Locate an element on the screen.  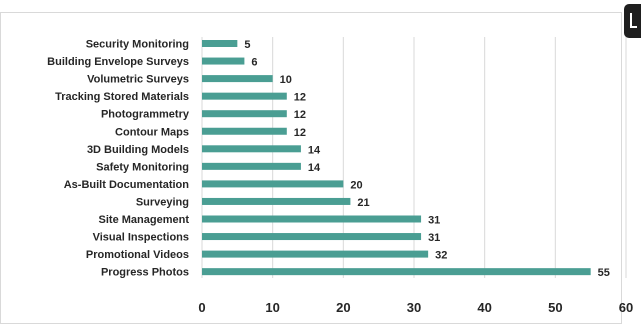
category-label: Visual Inspections is located at coordinates (141, 238).